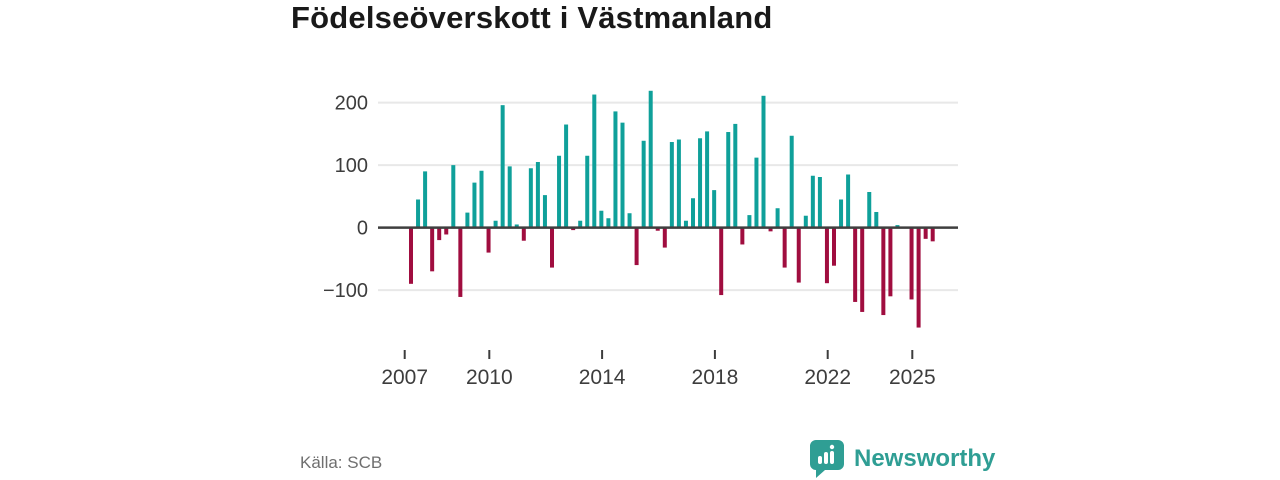  Describe the element at coordinates (418, 213) in the screenshot. I see `bar-2007-Q2` at that location.